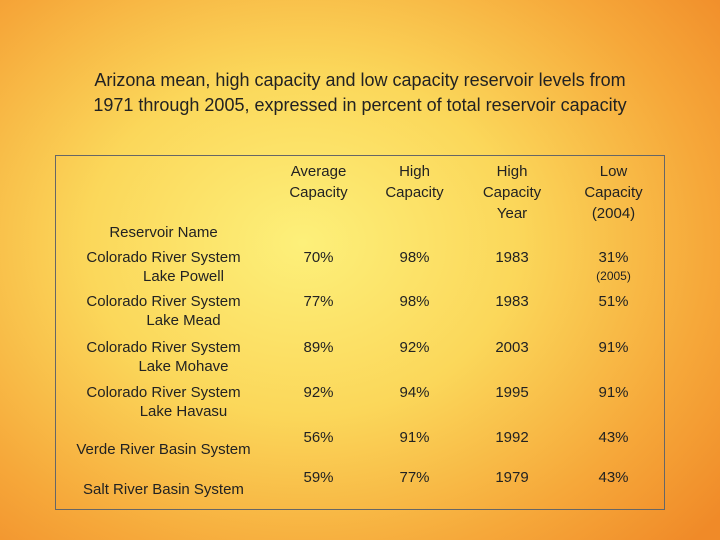  What do you see at coordinates (613, 192) in the screenshot?
I see `header-cell: Low Capacity (2004)` at bounding box center [613, 192].